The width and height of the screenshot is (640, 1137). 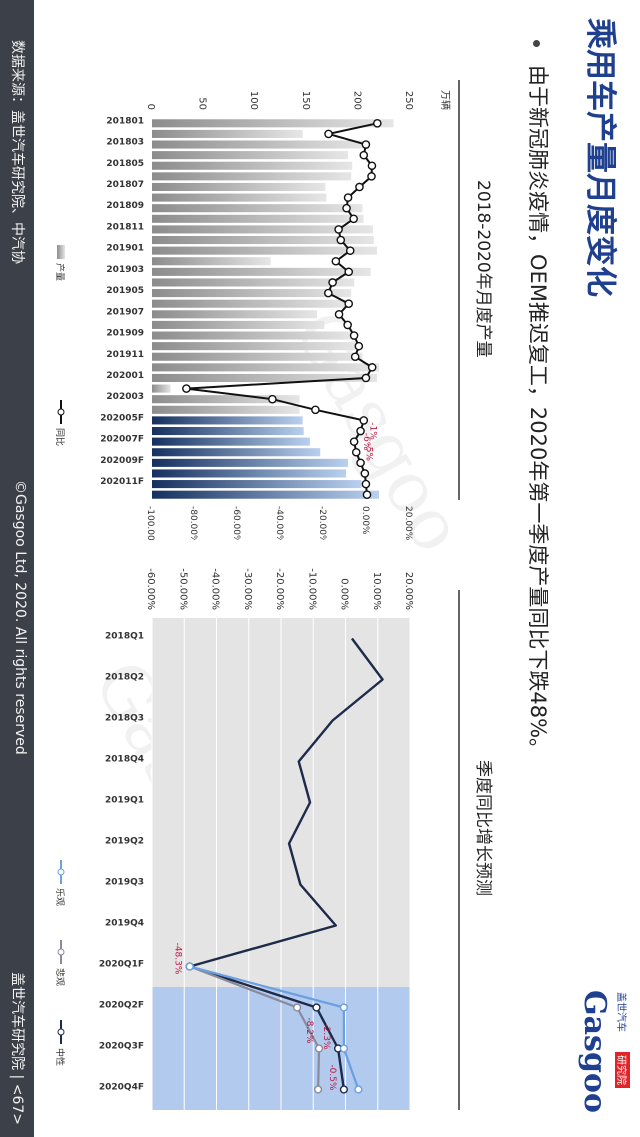 I want to click on y-tick-label: 0.00%, so click(x=344, y=594).